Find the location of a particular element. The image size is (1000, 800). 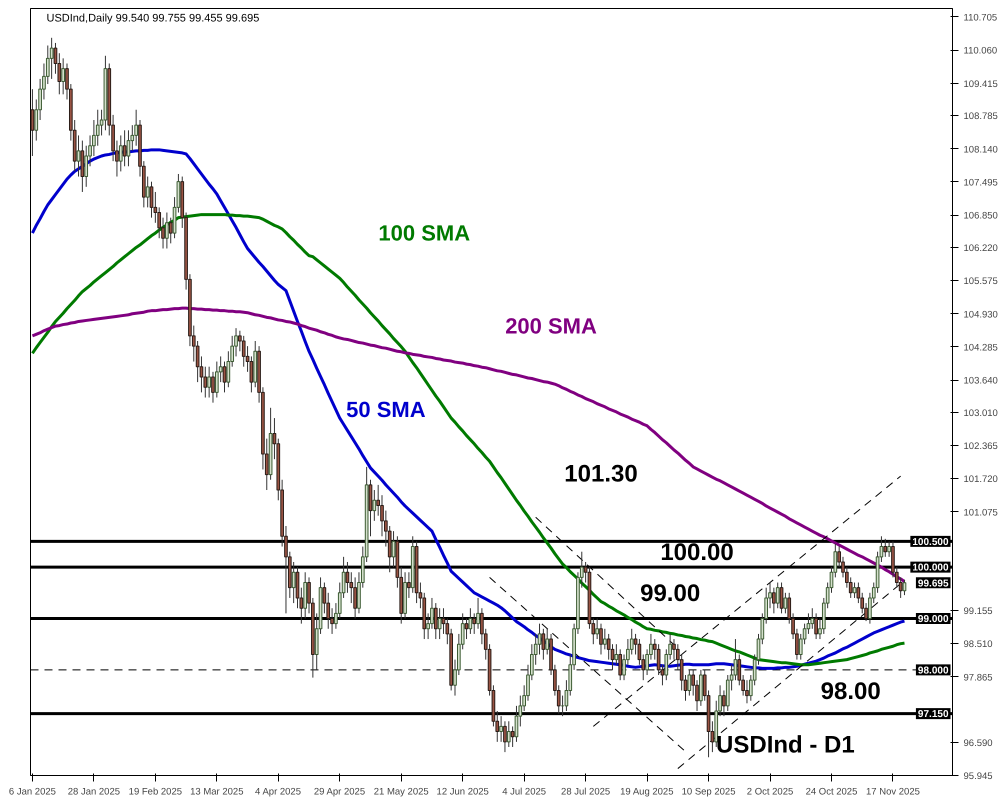

x-tick-label: 13 Mar 2025 is located at coordinates (217, 792).